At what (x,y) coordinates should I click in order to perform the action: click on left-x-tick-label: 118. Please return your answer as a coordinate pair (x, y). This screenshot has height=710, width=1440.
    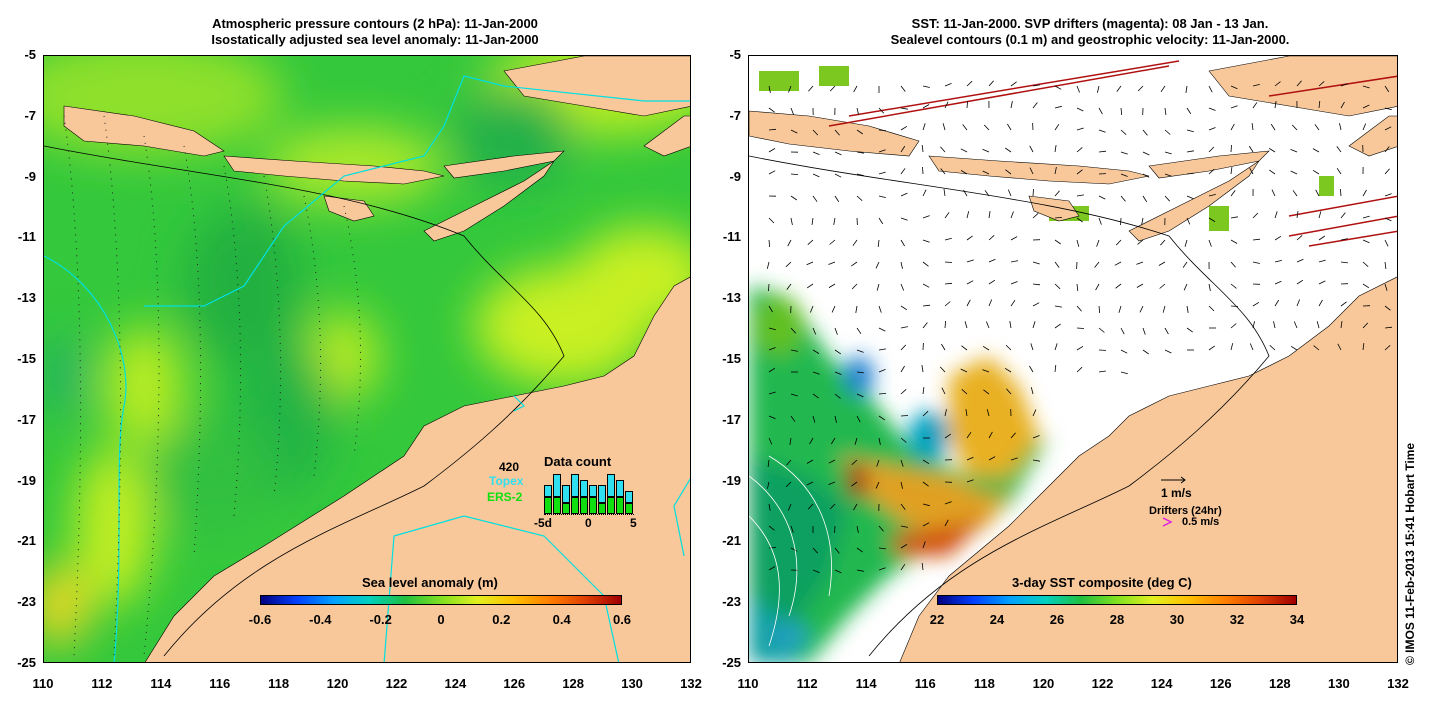
    Looking at the image, I should click on (279, 683).